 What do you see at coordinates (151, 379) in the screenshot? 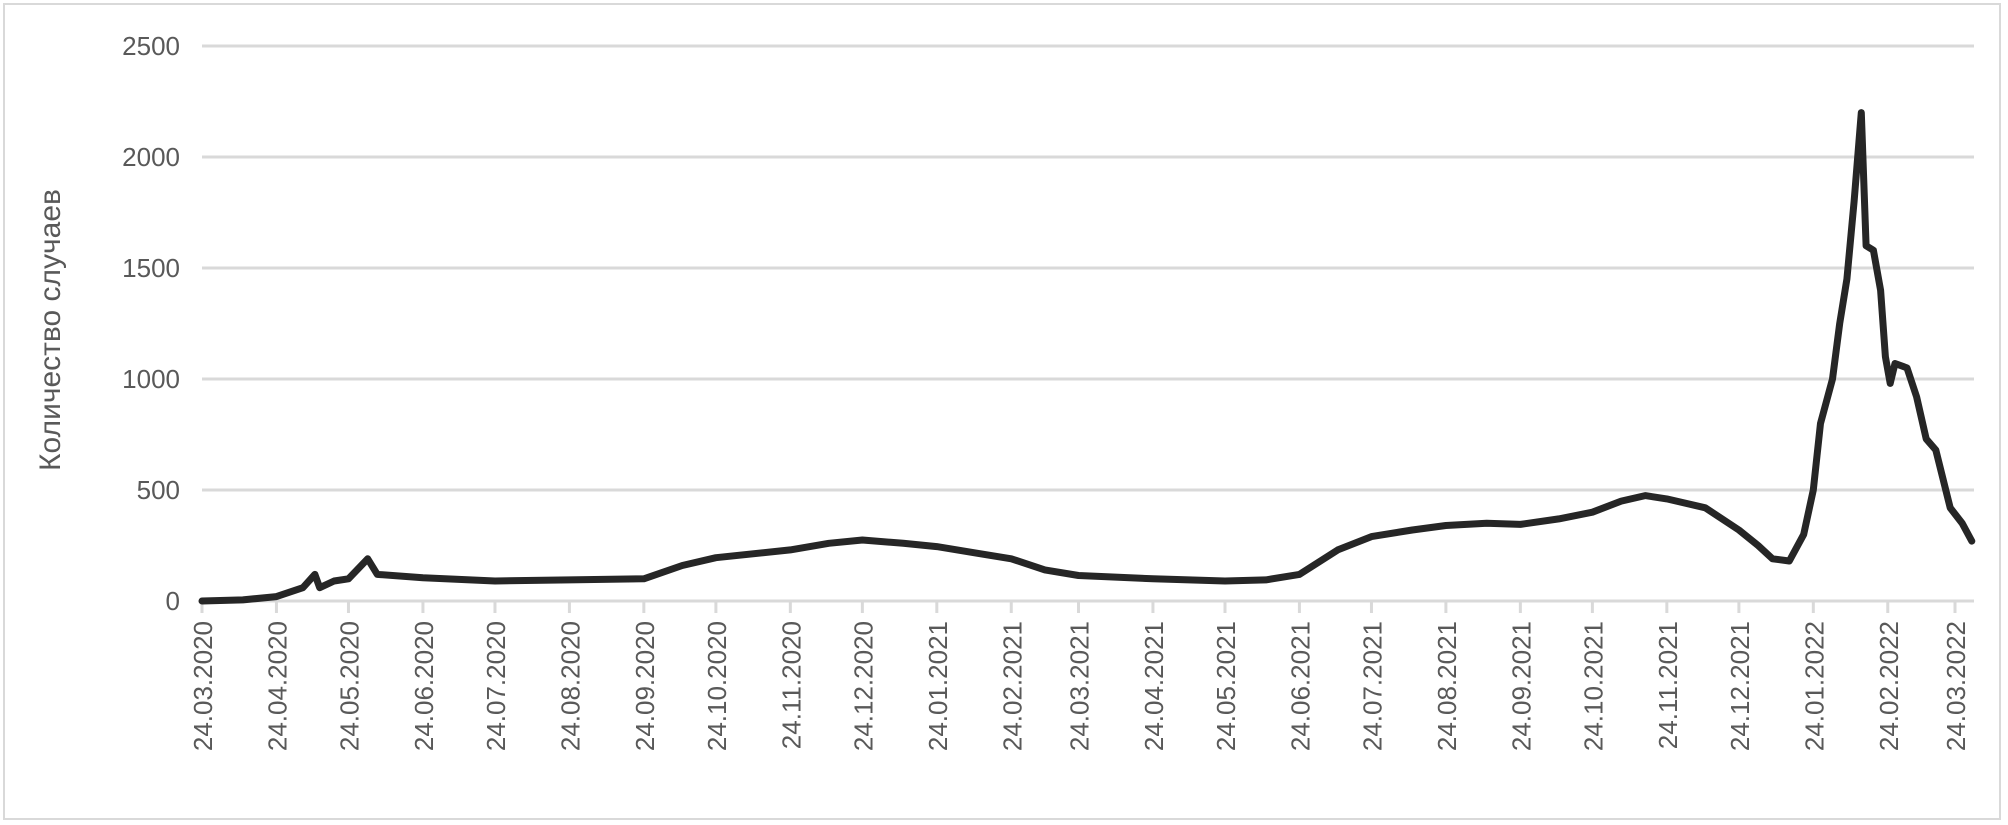
I see `y-tick-label: 1000` at bounding box center [151, 379].